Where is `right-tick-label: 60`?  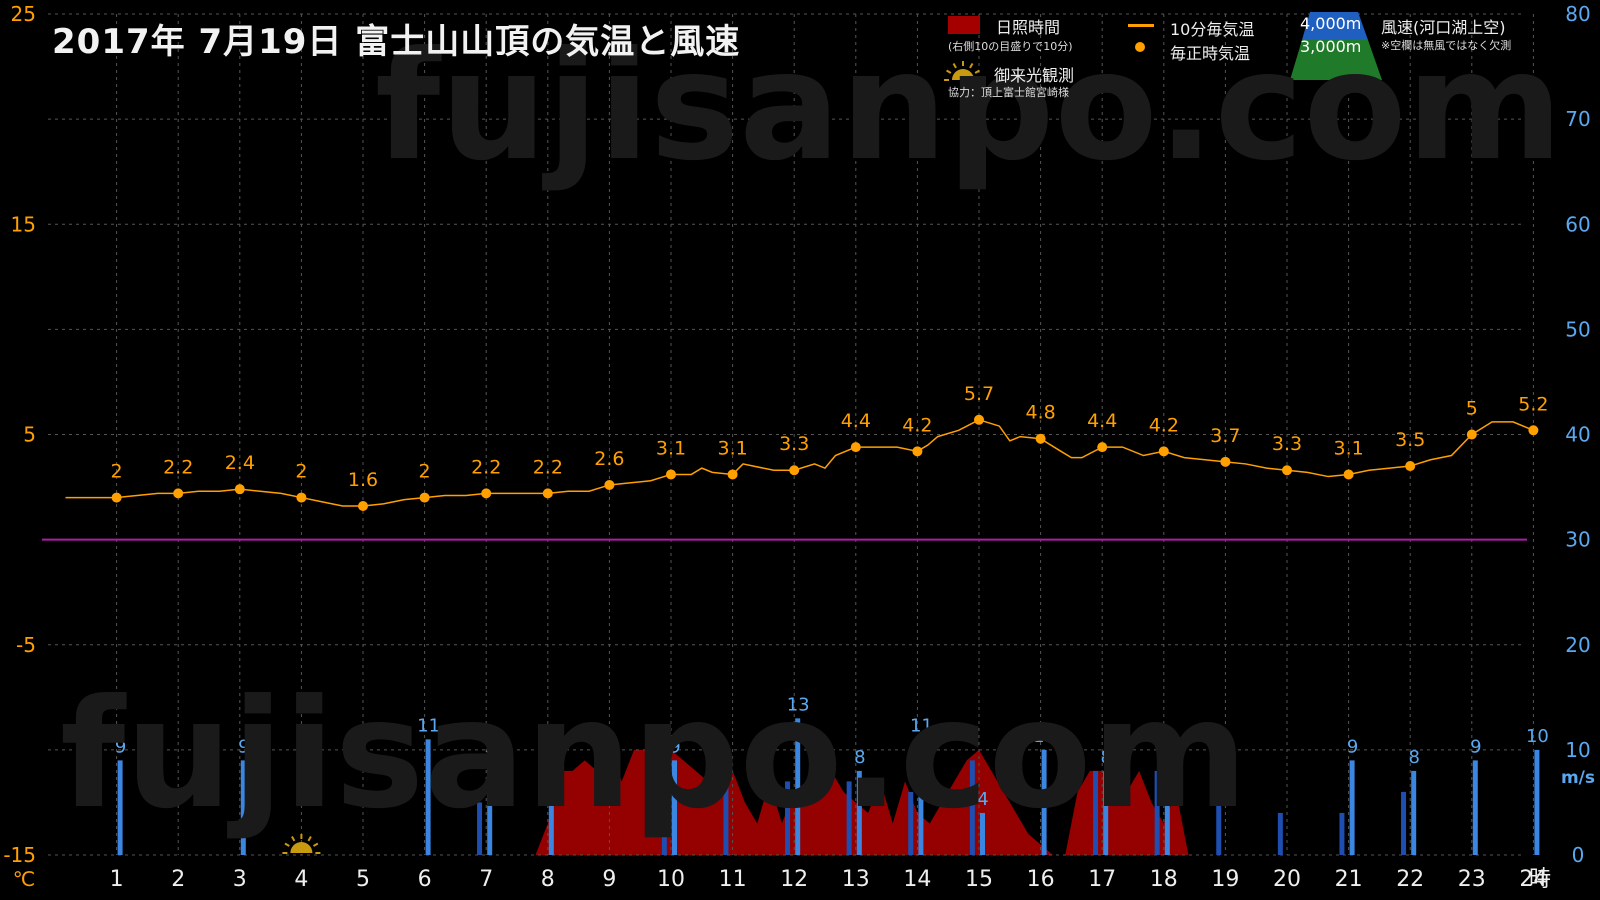 right-tick-label: 60 is located at coordinates (1577, 224).